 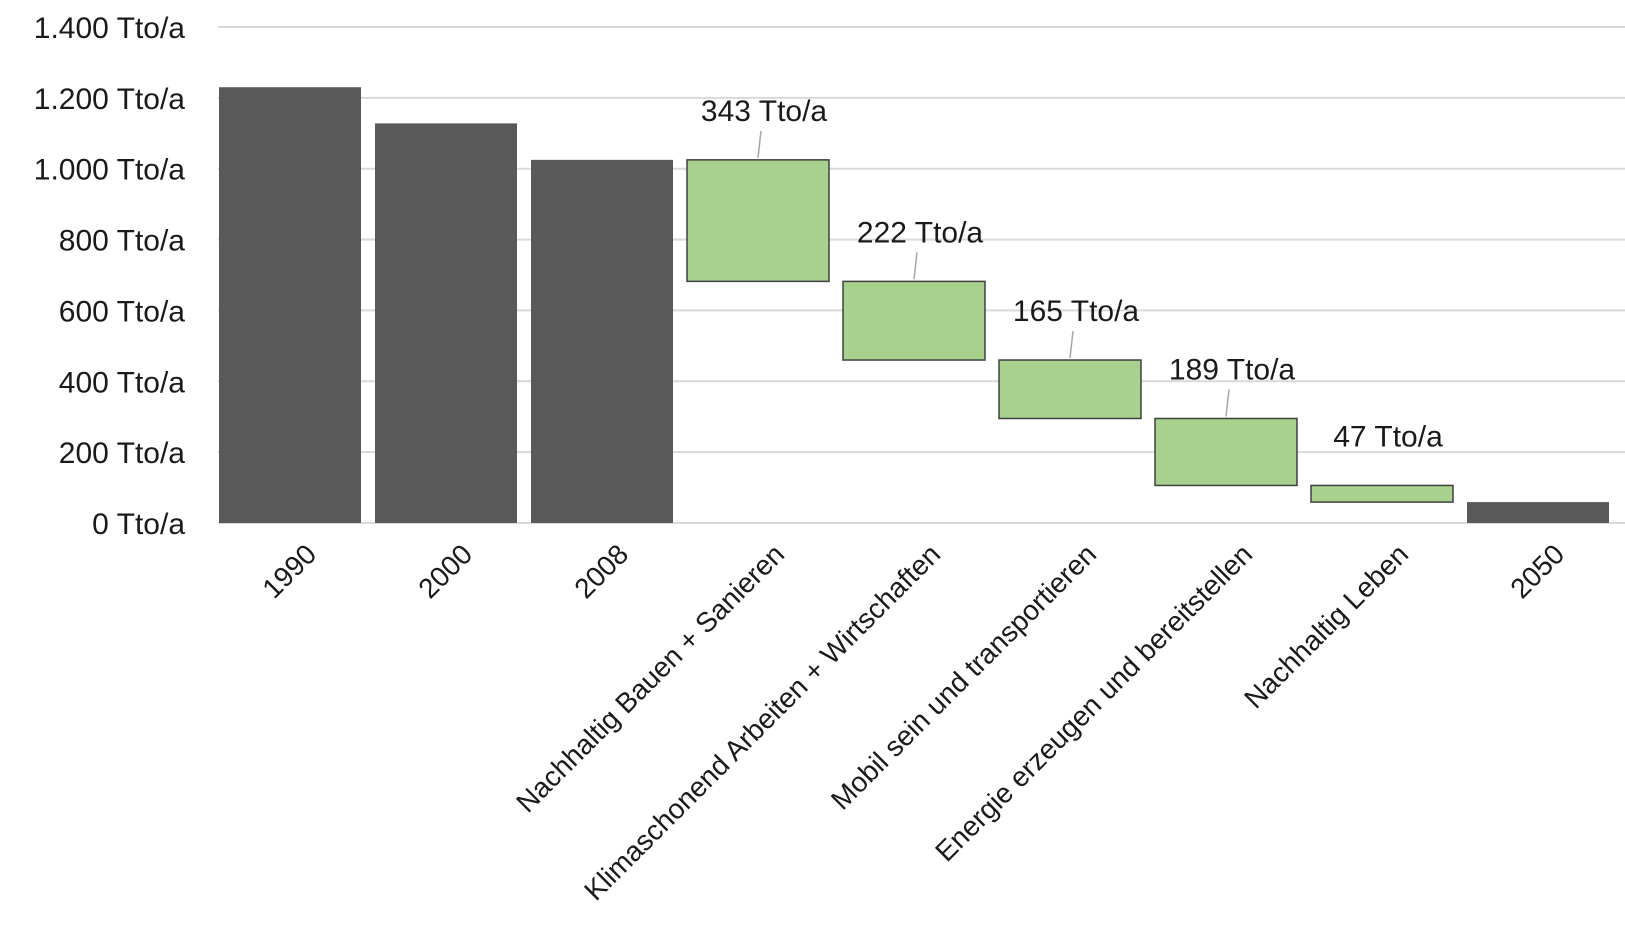 I want to click on data-label: 189 Tto/a, so click(x=1232, y=369).